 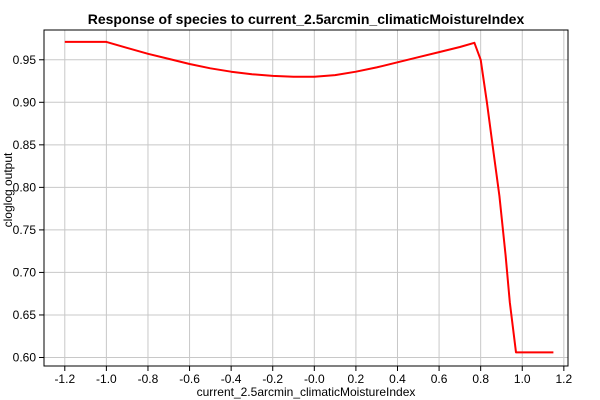 What do you see at coordinates (306, 392) in the screenshot?
I see `x-axis-label: current_2.5arcmin_climaticMoistureIndex` at bounding box center [306, 392].